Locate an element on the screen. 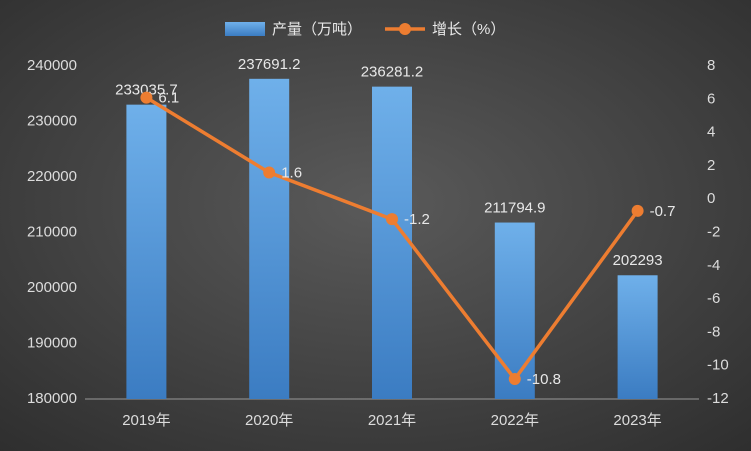 The image size is (751, 451). line-value-label: -10.8 is located at coordinates (544, 379).